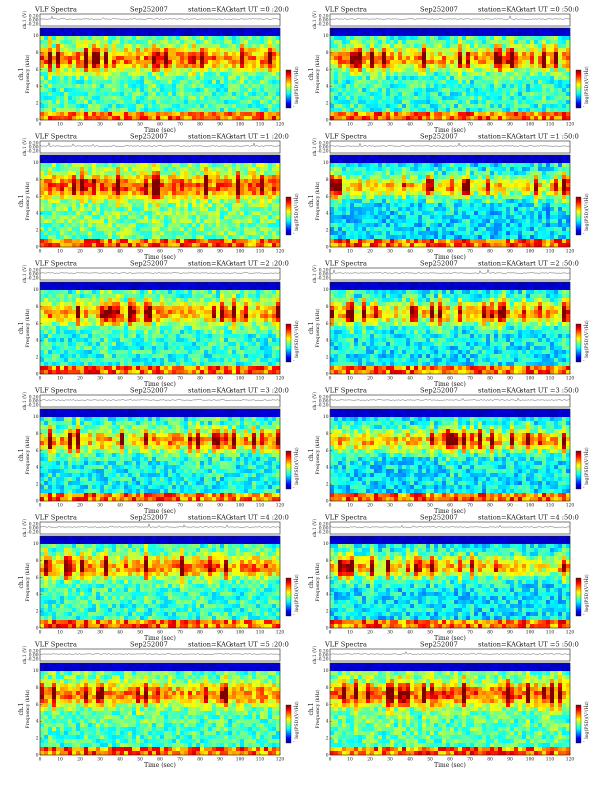  I want to click on frequency-tick-label: 10, so click(326, 544).